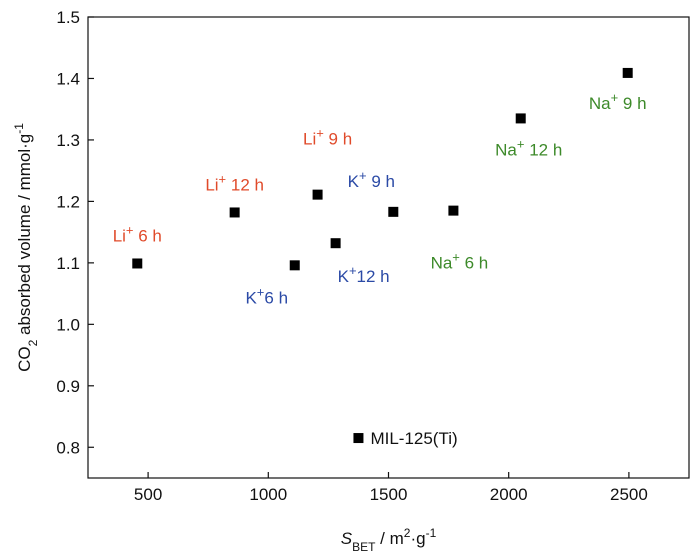  What do you see at coordinates (347, 538) in the screenshot?
I see `x-axis-title-main: S` at bounding box center [347, 538].